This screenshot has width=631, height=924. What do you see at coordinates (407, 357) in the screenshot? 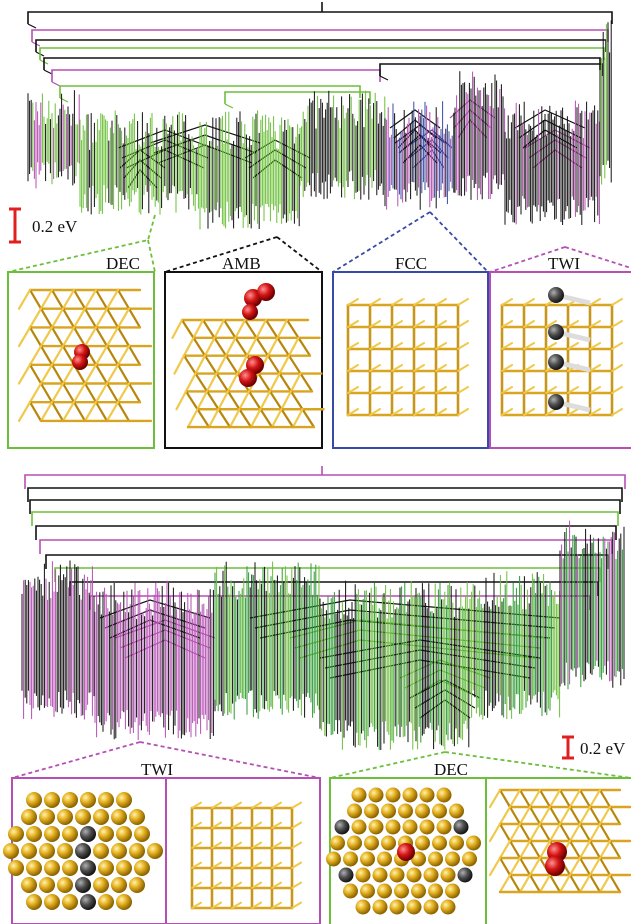
I see `fcc-cluster-image` at bounding box center [407, 357].